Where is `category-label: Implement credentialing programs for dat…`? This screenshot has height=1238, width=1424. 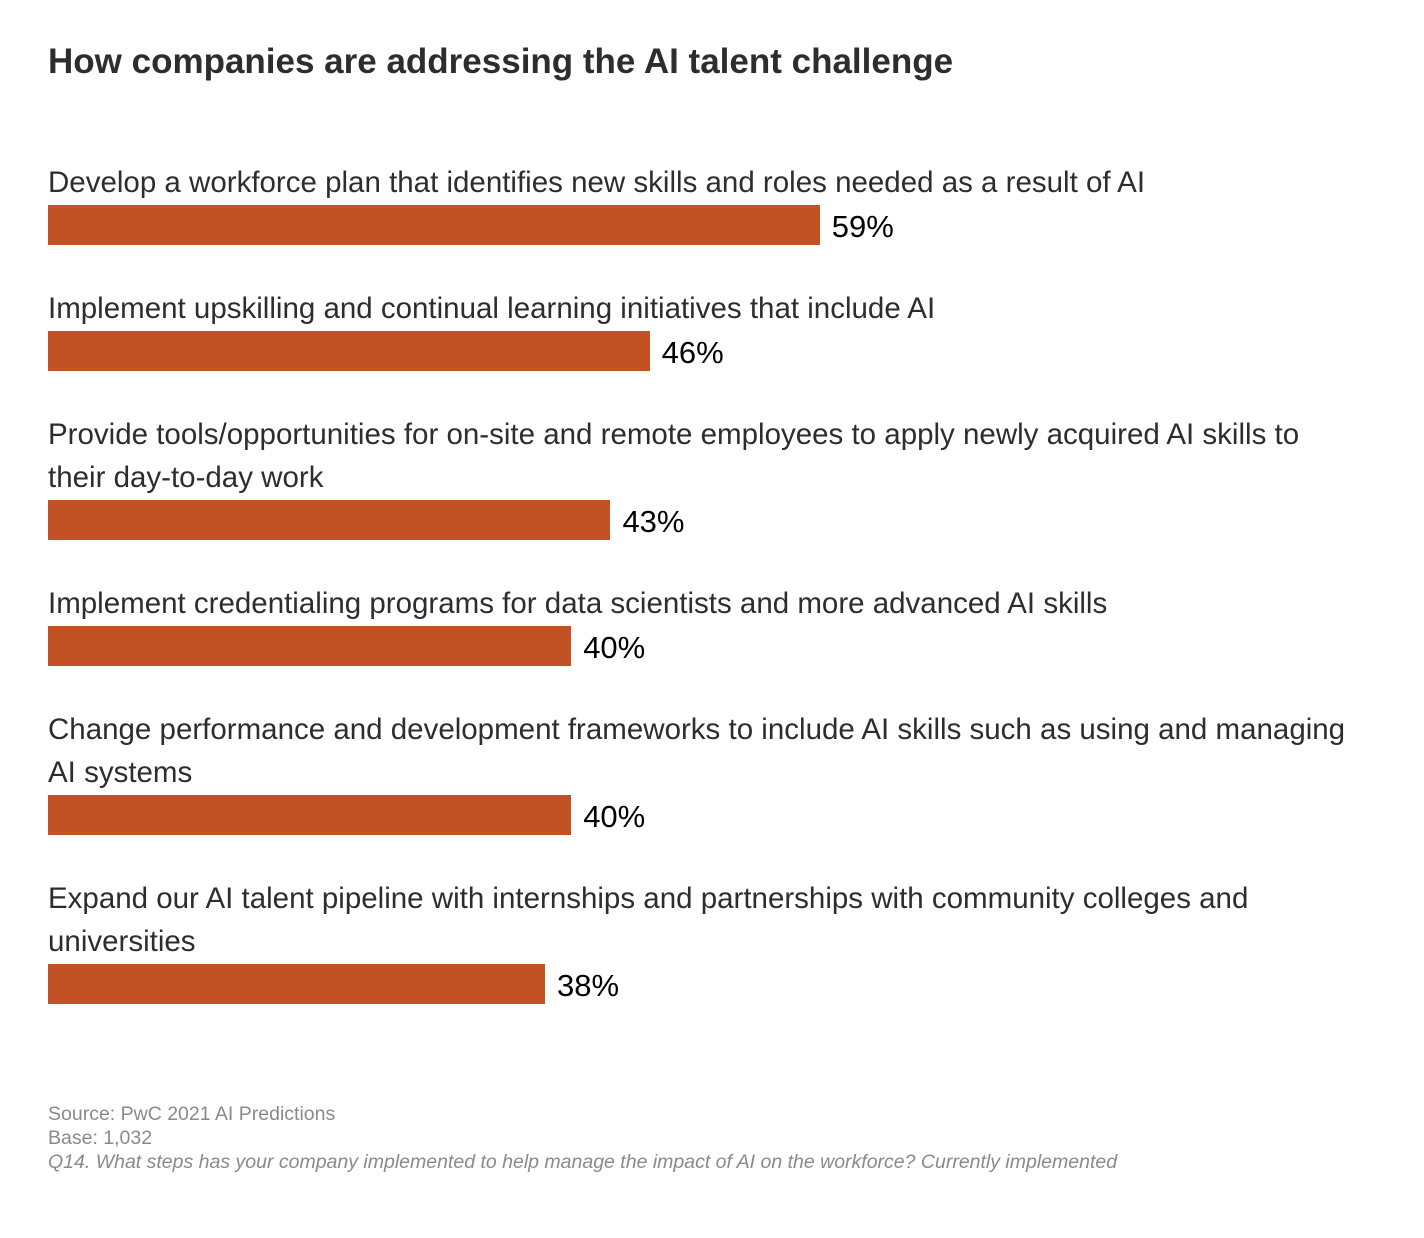
category-label: Implement credentialing programs for dat… is located at coordinates (578, 603).